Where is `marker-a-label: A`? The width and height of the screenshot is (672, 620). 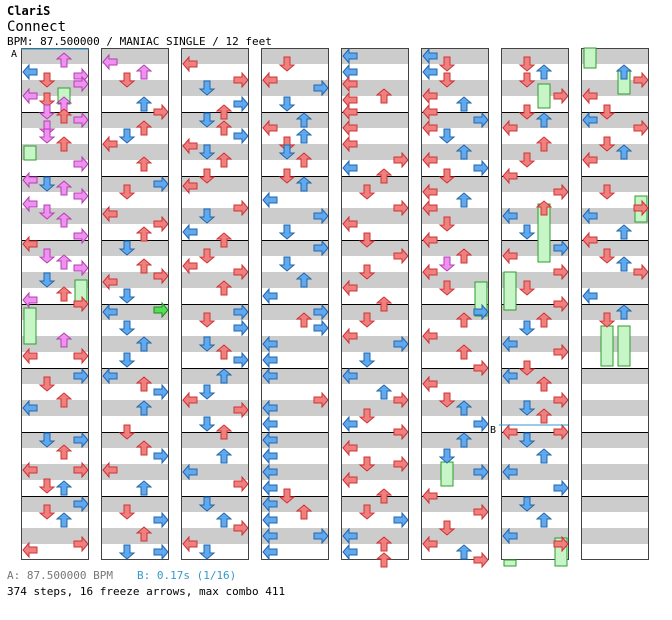
marker-a-label: A is located at coordinates (14, 54).